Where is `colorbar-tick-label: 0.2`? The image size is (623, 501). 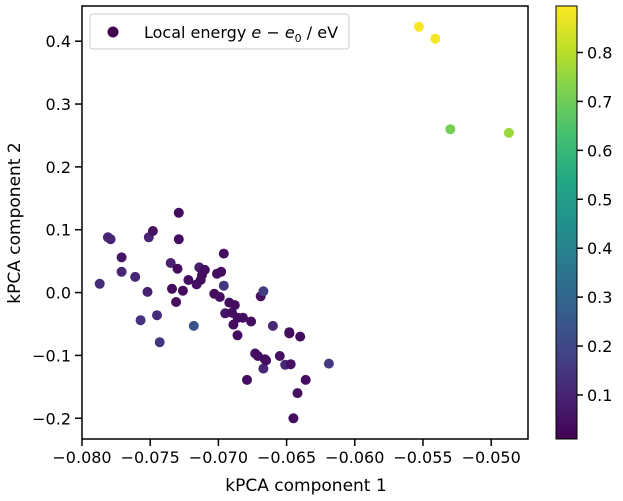
colorbar-tick-label: 0.2 is located at coordinates (599, 346).